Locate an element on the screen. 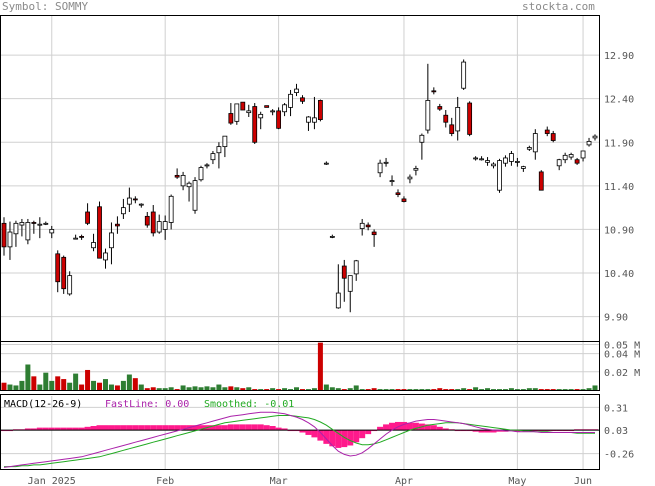 The height and width of the screenshot is (486, 655). volume-tick-label: 0.04 M is located at coordinates (622, 355).